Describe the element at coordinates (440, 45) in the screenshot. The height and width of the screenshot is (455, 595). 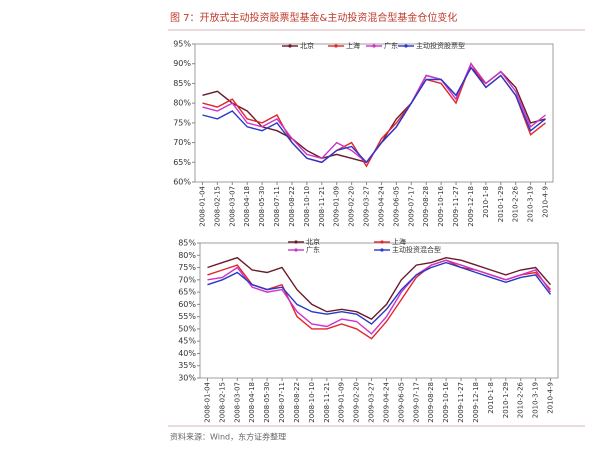
I see `legend-label: 主动投资股票型` at that location.